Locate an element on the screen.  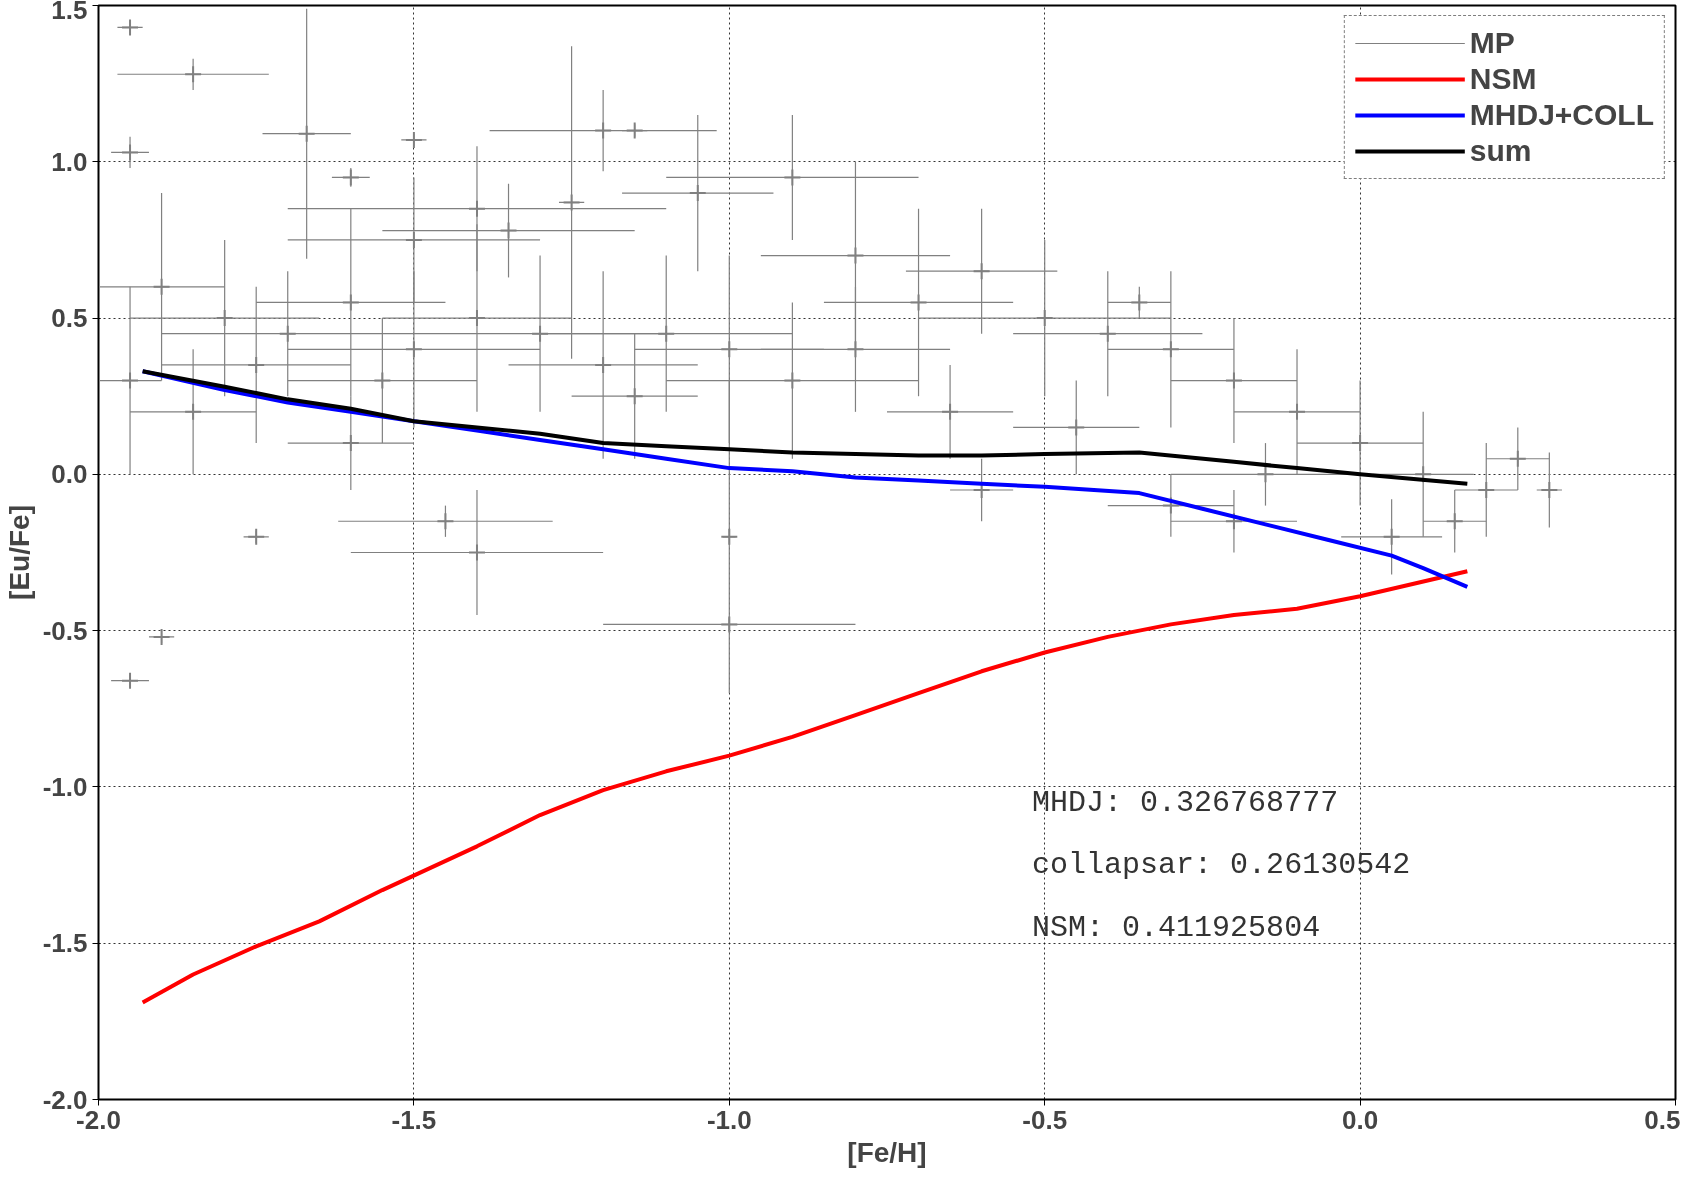
annotation: collapsar: 0.26130542 is located at coordinates (1221, 865).